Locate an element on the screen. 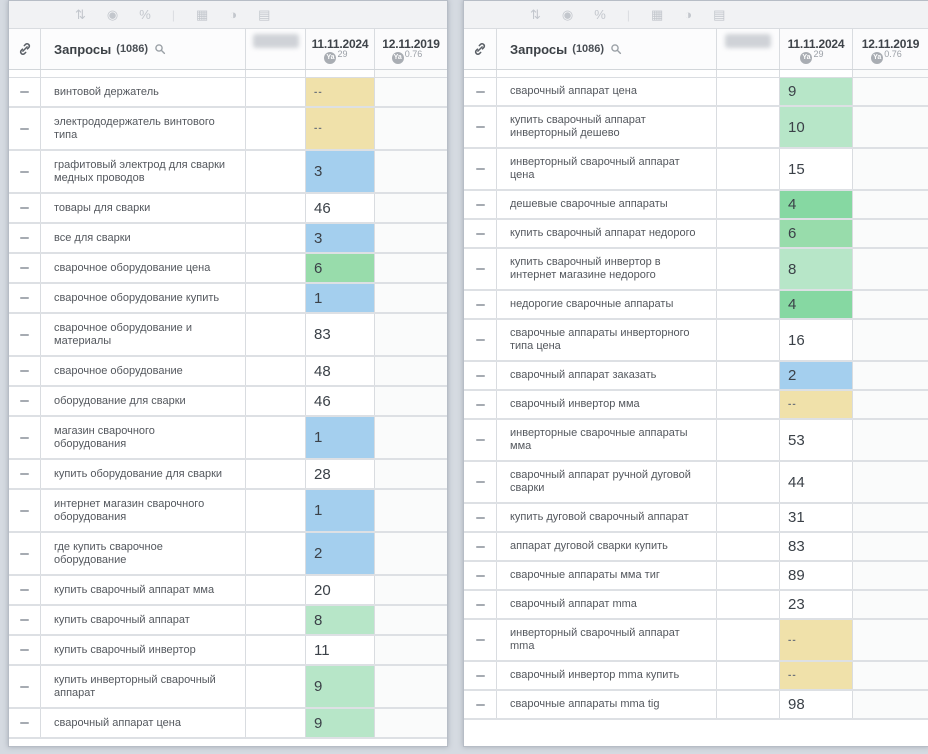  query-cell: купить сварочный аппарат мма is located at coordinates (143, 590).